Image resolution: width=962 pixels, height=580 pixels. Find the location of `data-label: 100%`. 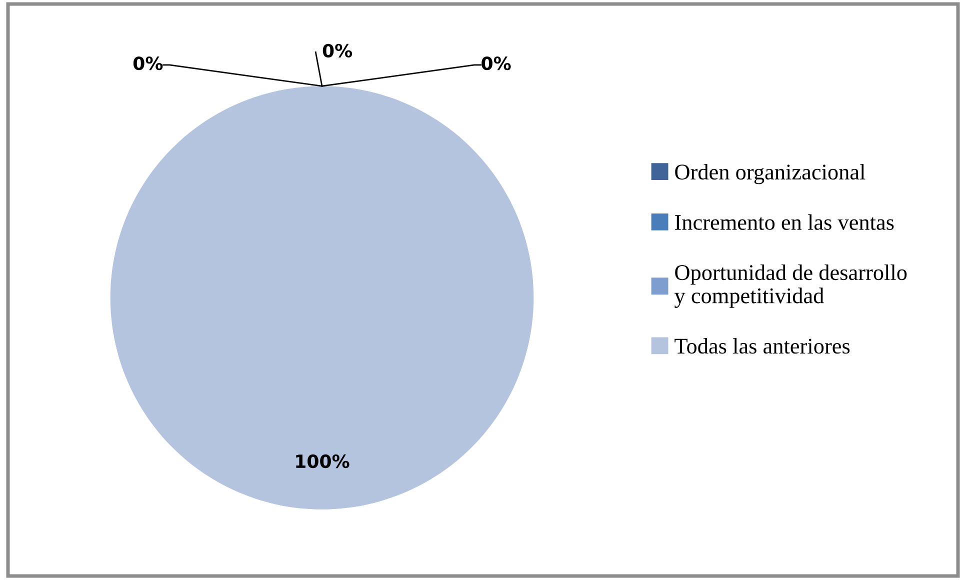

data-label: 100% is located at coordinates (323, 461).